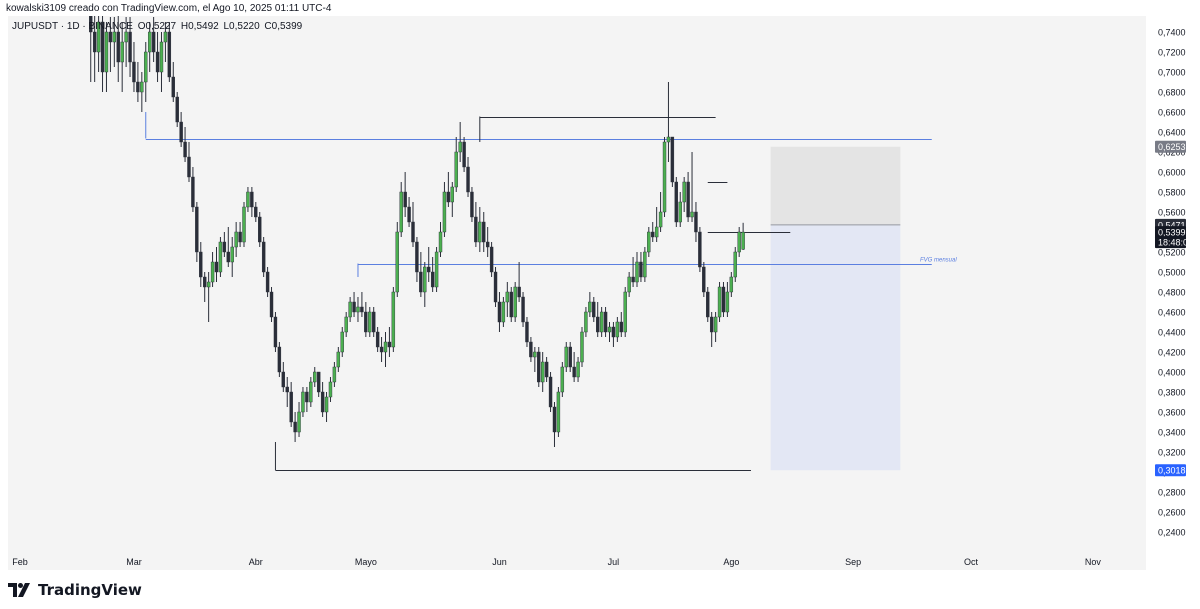  I want to click on price-tag-label: 0,3018, so click(1172, 471).